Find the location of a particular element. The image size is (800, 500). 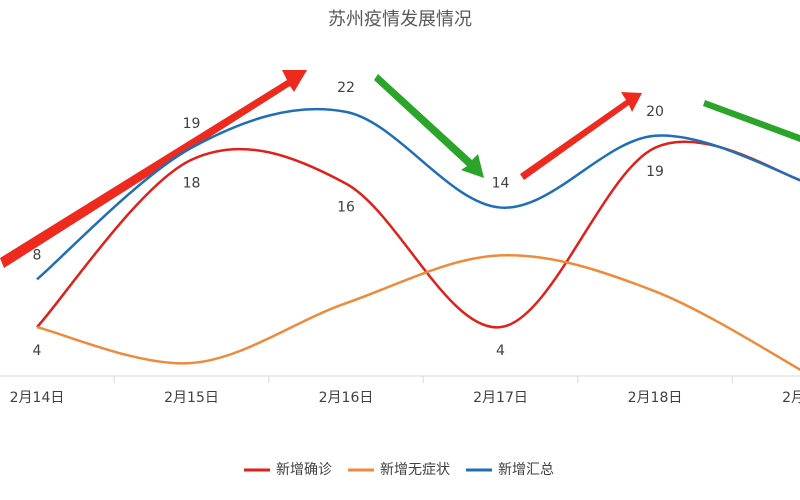

legend-label: 新增无症状 is located at coordinates (415, 470).